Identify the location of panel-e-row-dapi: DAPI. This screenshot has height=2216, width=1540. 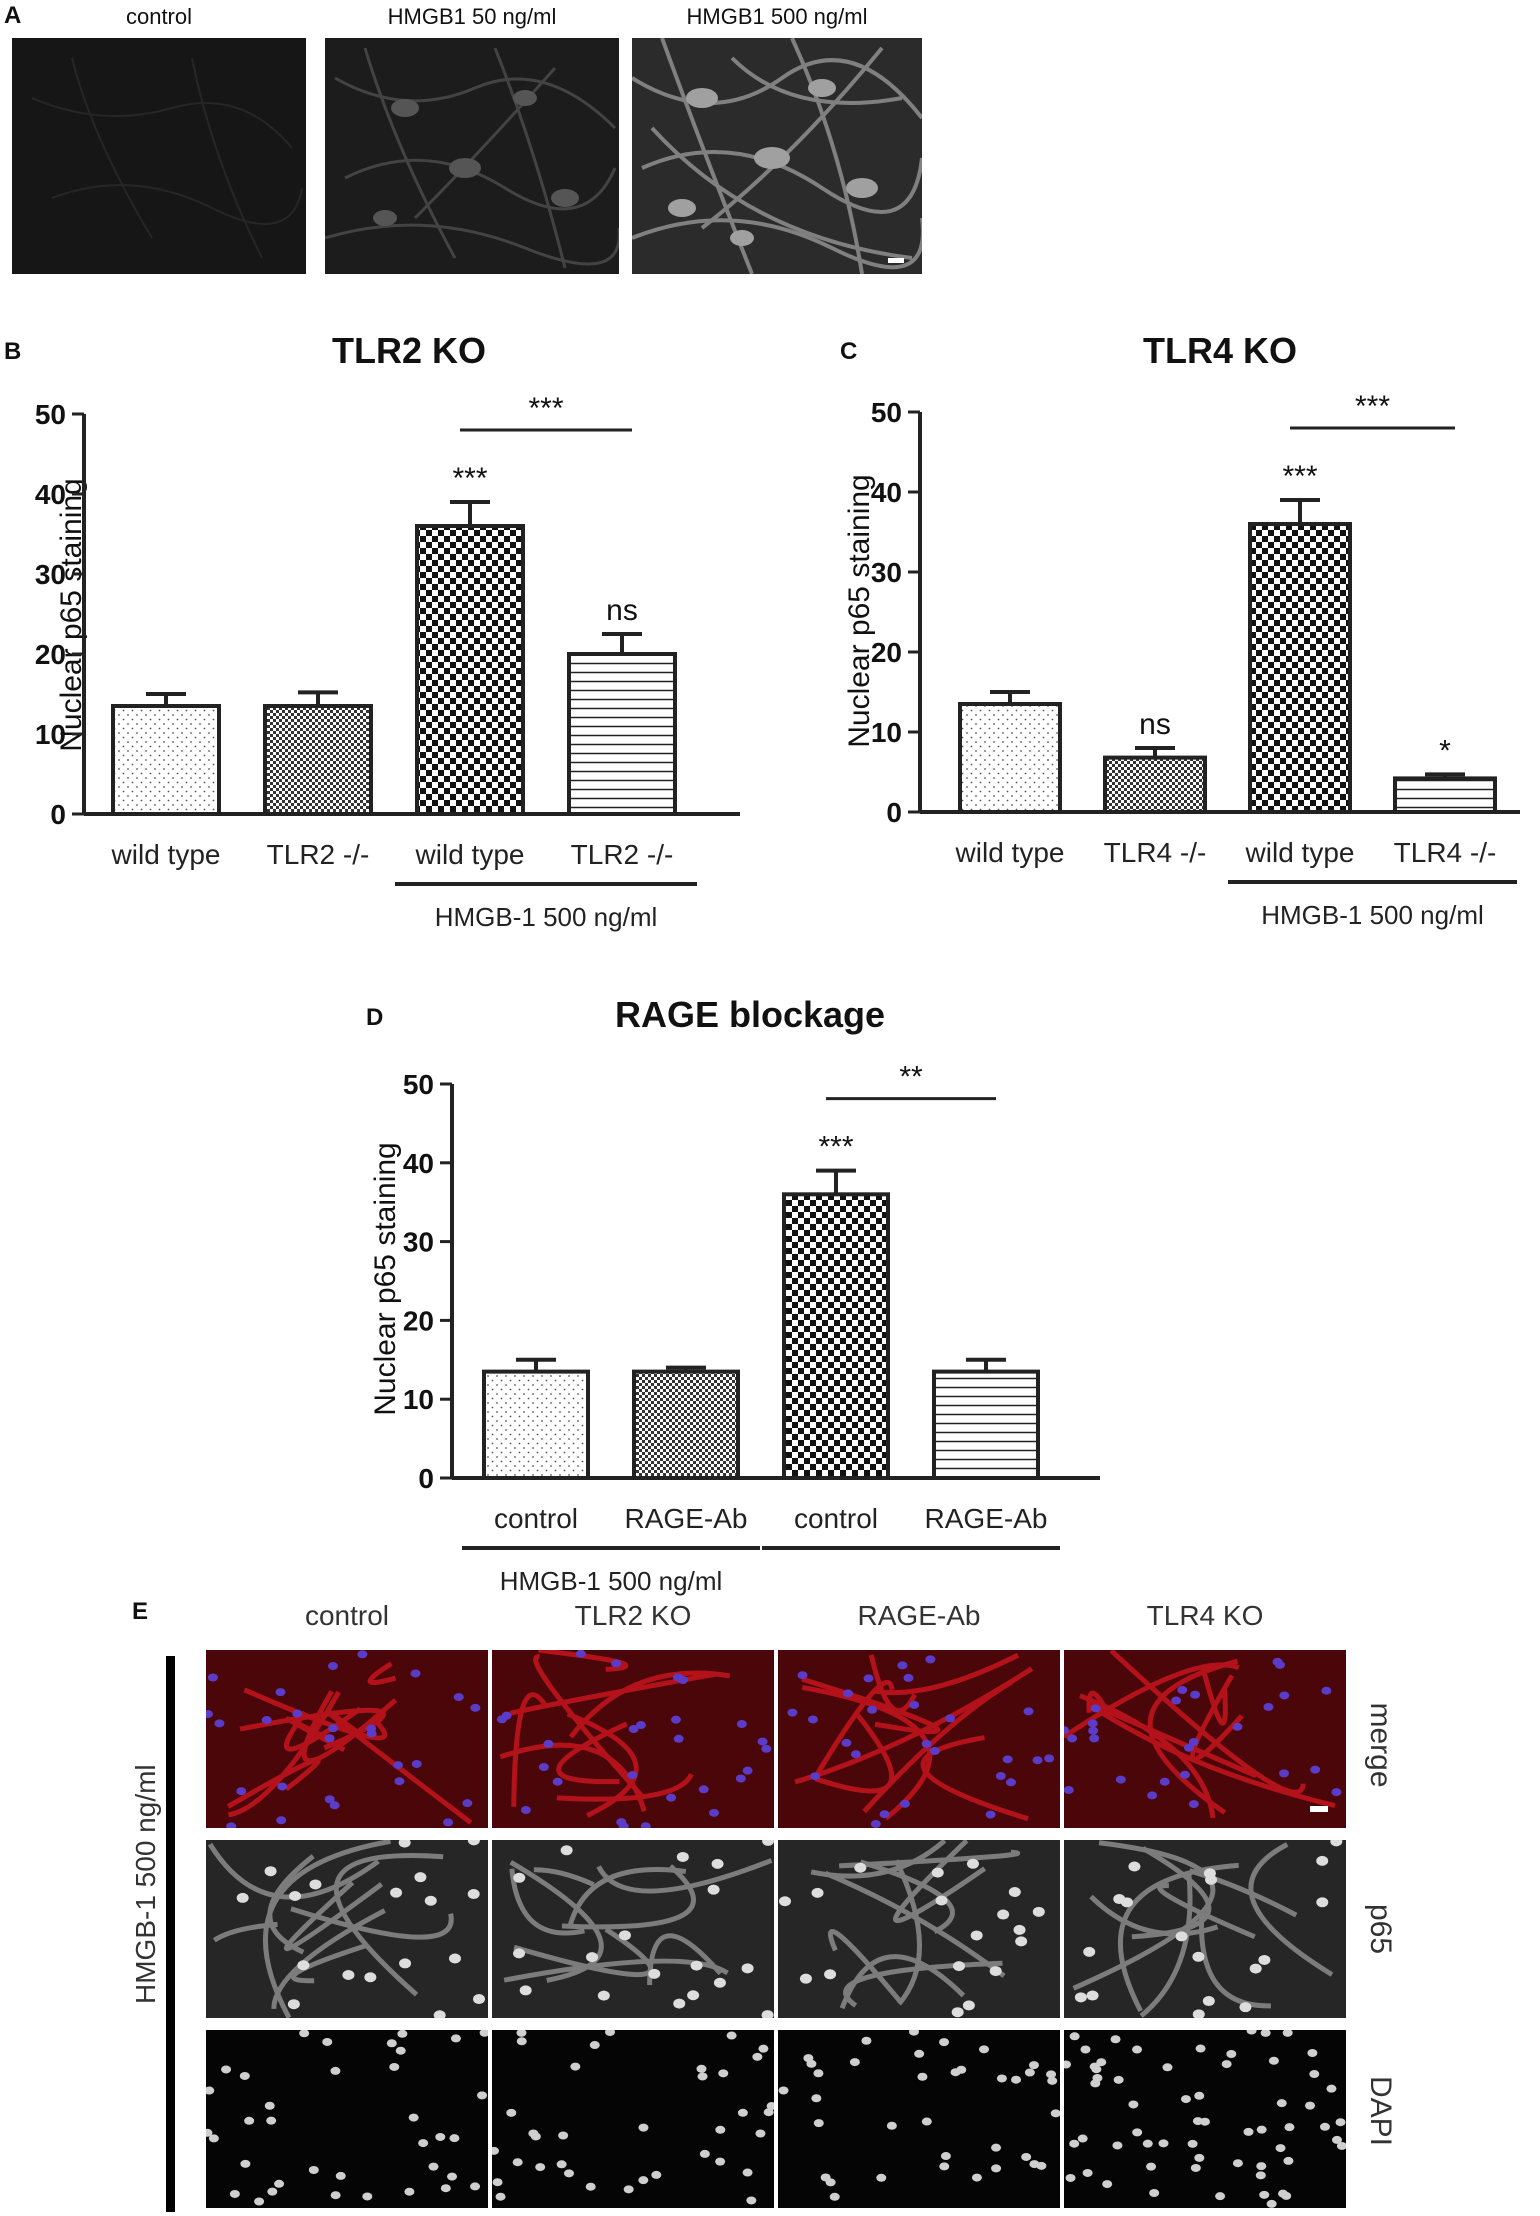
(1380, 2111).